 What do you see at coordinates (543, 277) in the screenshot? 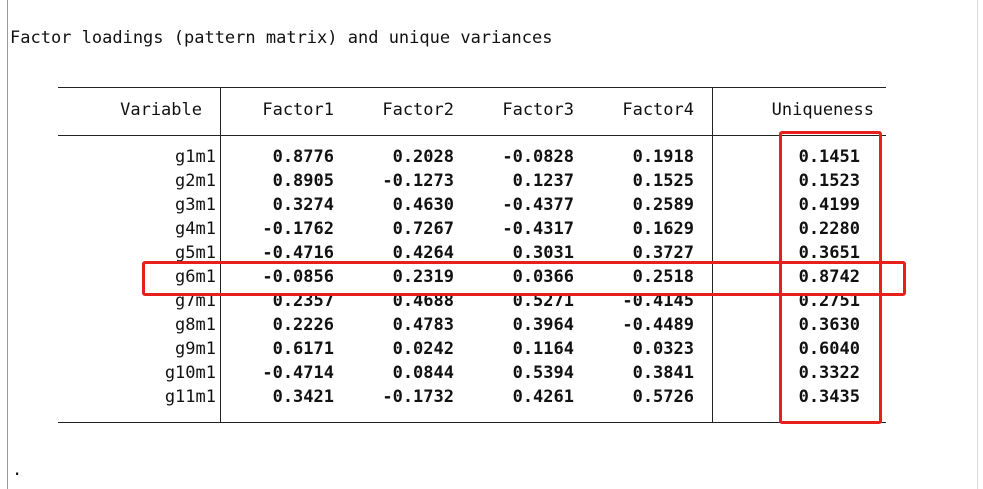
I see `factor3-value: 0.0366` at bounding box center [543, 277].